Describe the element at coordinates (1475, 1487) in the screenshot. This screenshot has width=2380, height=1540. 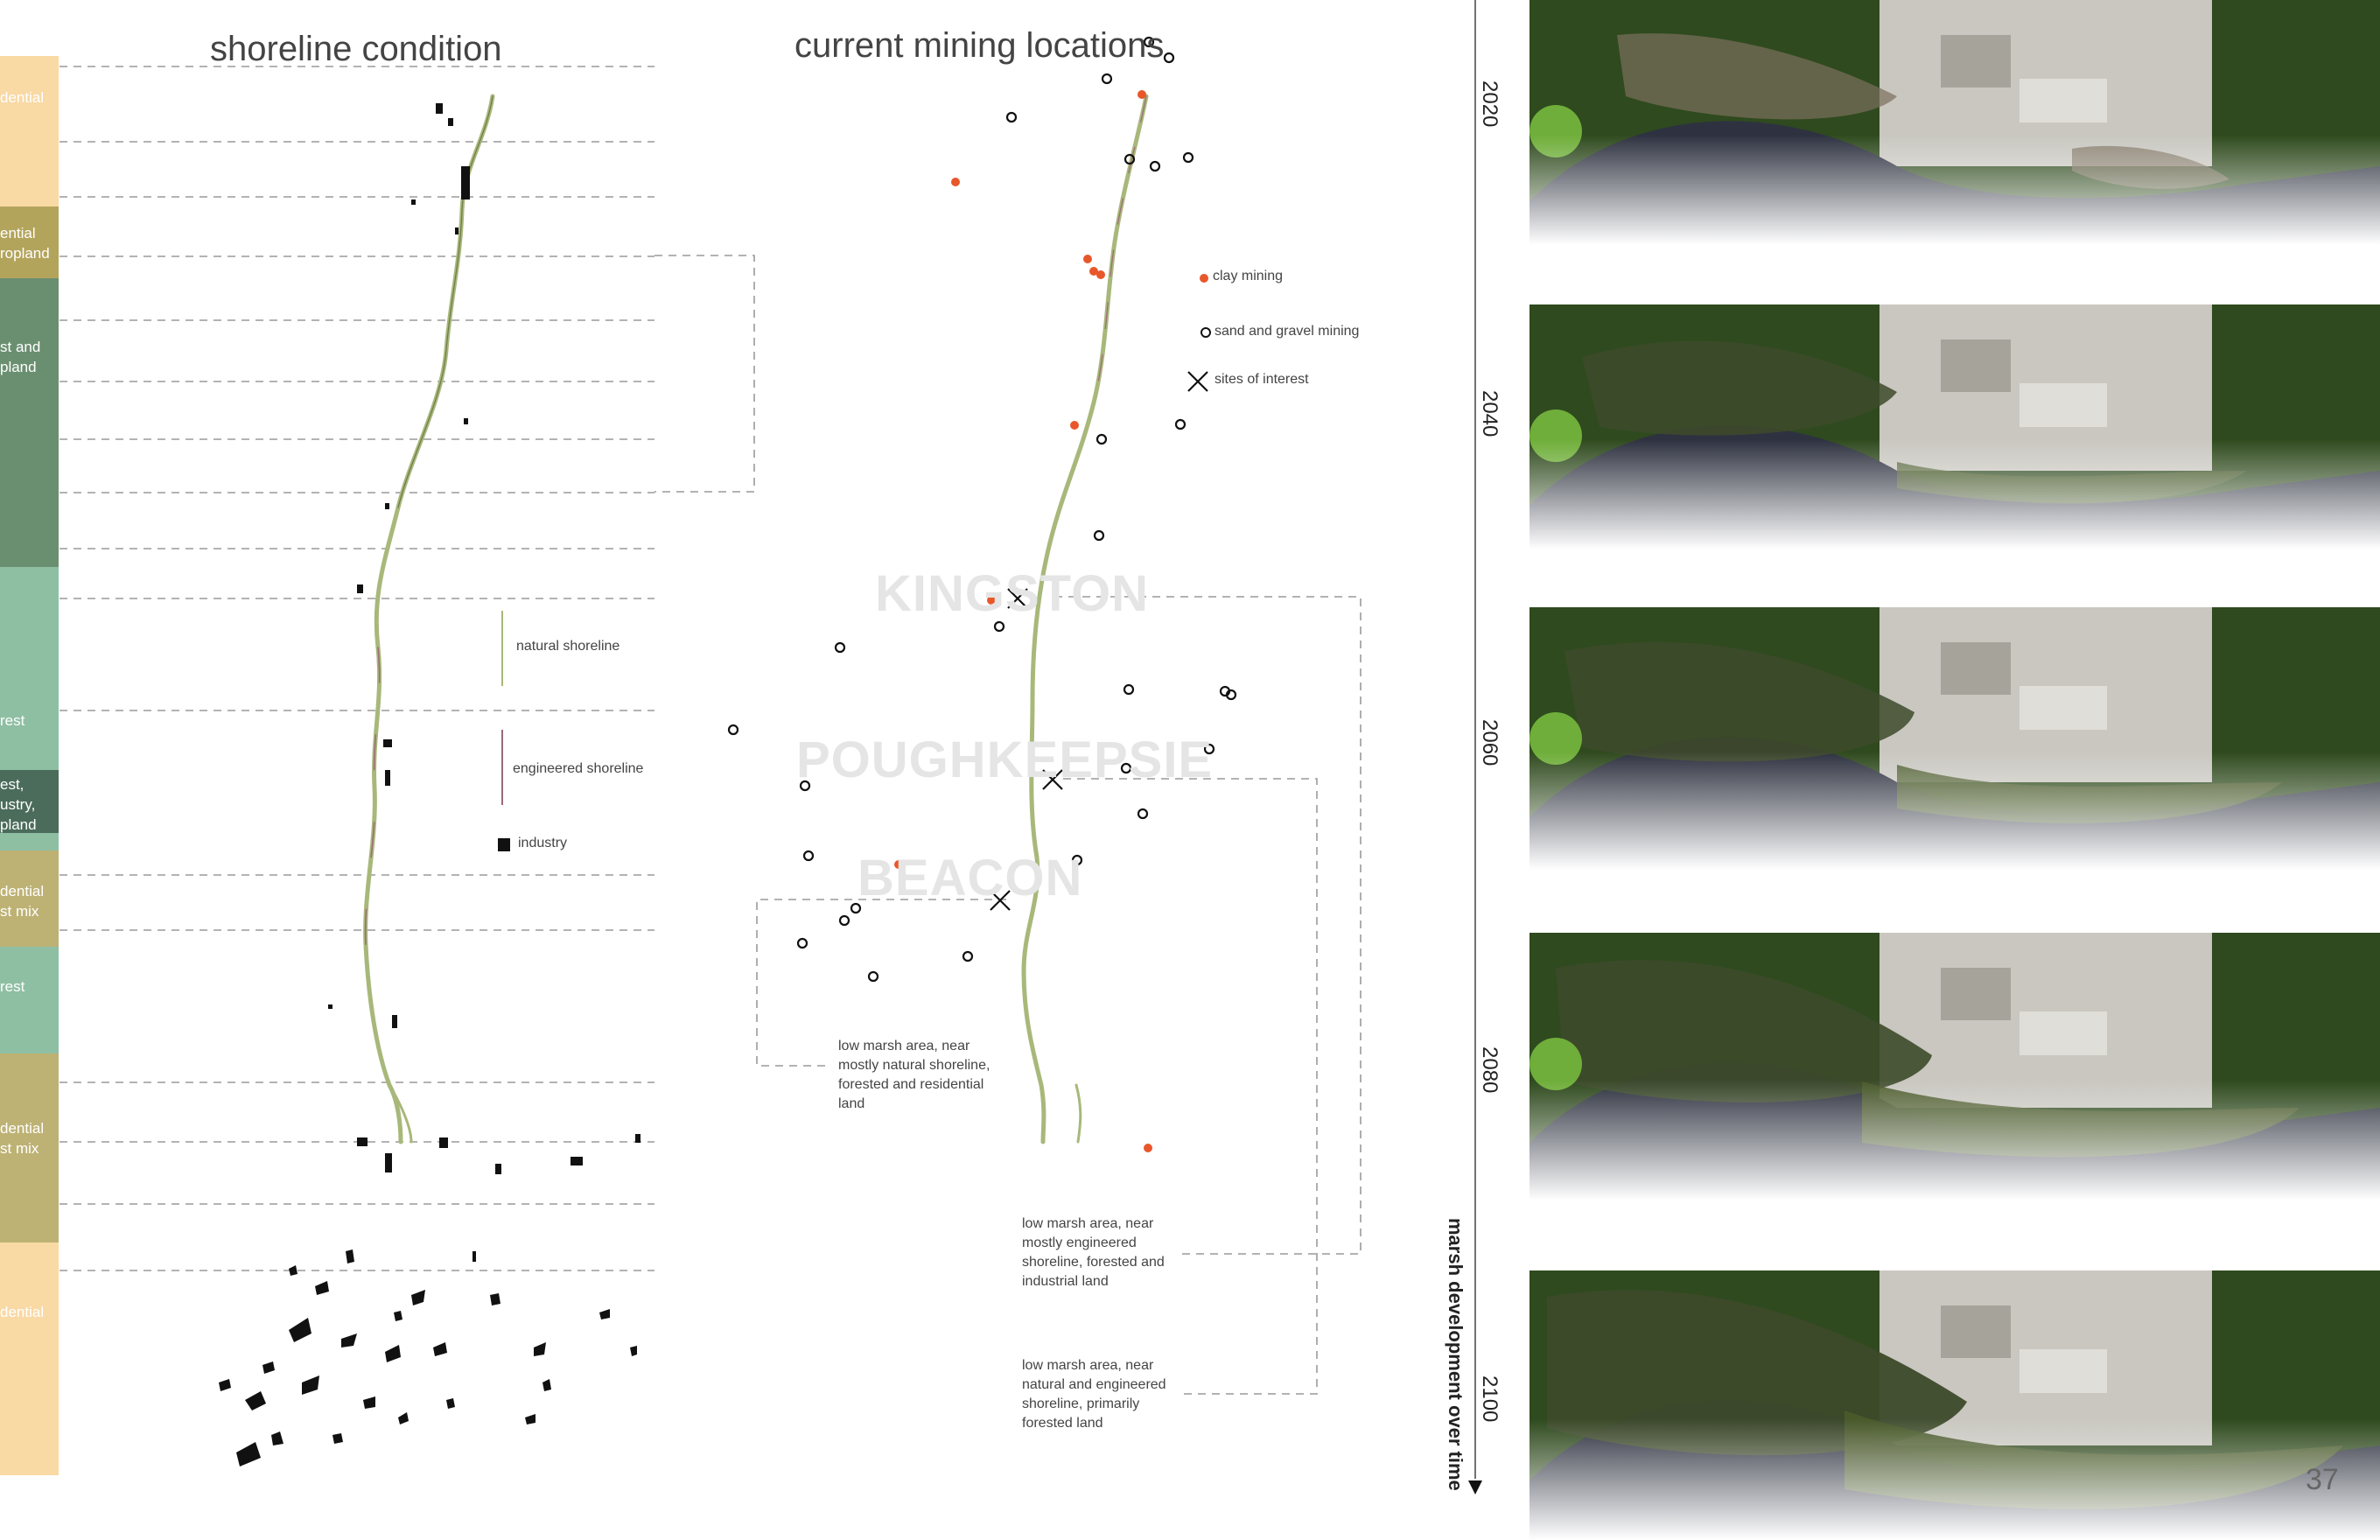
I see `timeline-arrow` at that location.